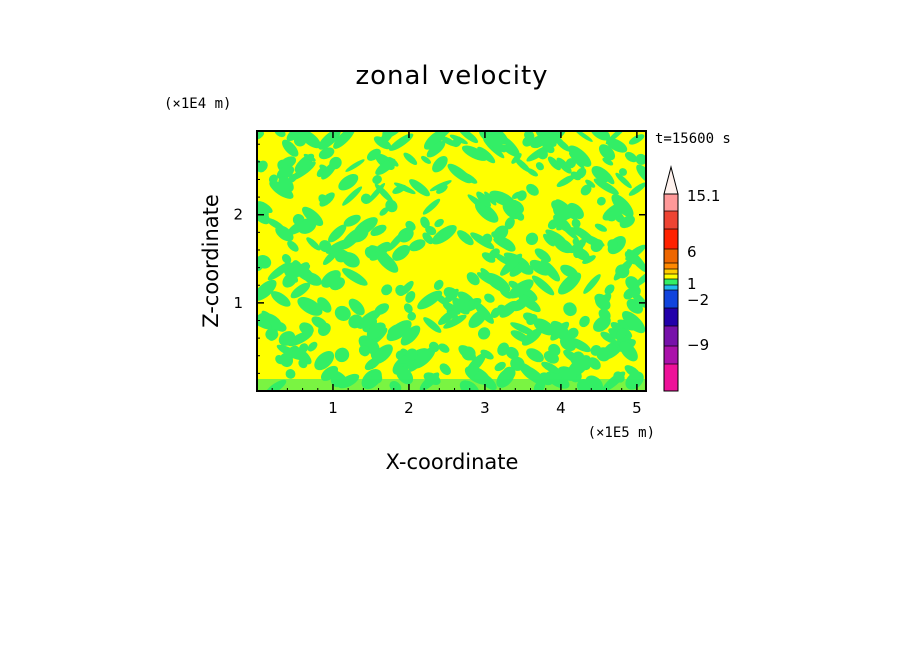 The image size is (904, 654). Describe the element at coordinates (238, 215) in the screenshot. I see `y-tick-label: 2` at that location.